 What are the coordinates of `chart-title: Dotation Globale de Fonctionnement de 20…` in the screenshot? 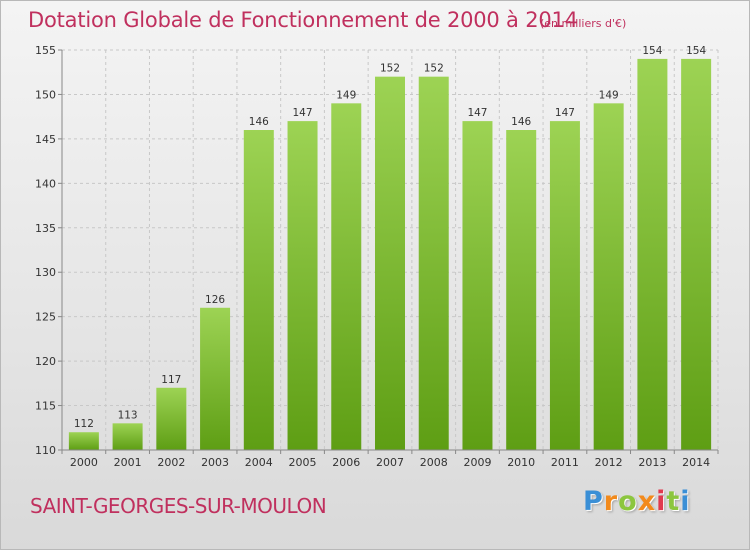 It's located at (303, 20).